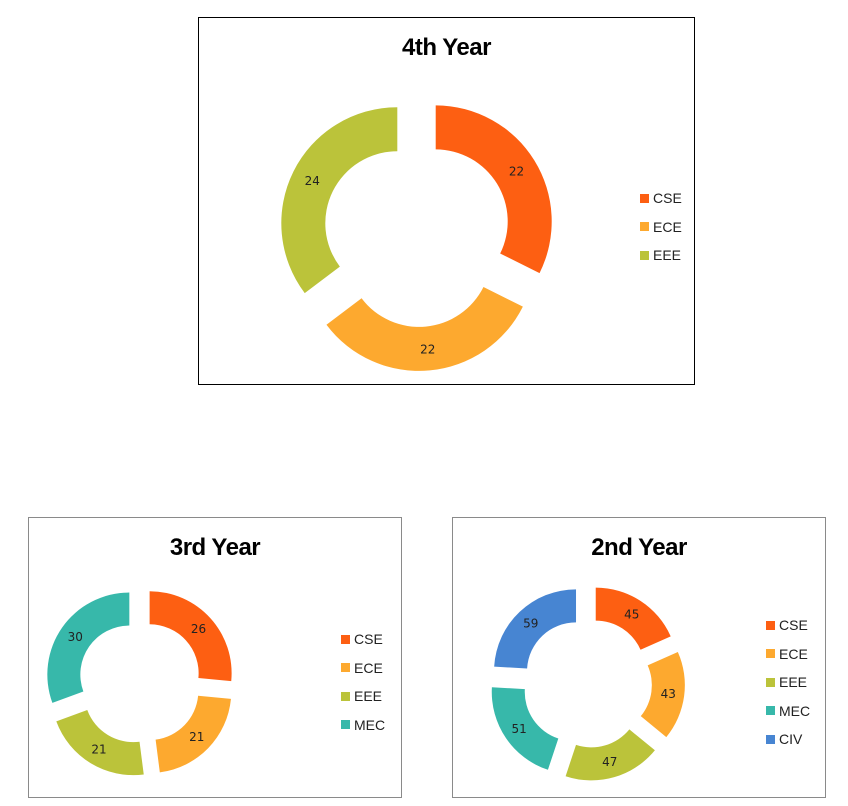 This screenshot has width=848, height=806. Describe the element at coordinates (639, 547) in the screenshot. I see `chart-title: 2nd Year` at that location.